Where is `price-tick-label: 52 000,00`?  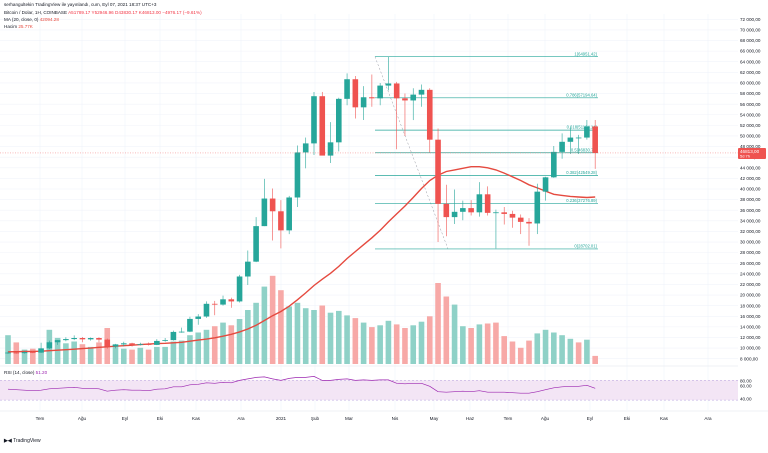
price-tick-label: 52 000,00 is located at coordinates (750, 125).